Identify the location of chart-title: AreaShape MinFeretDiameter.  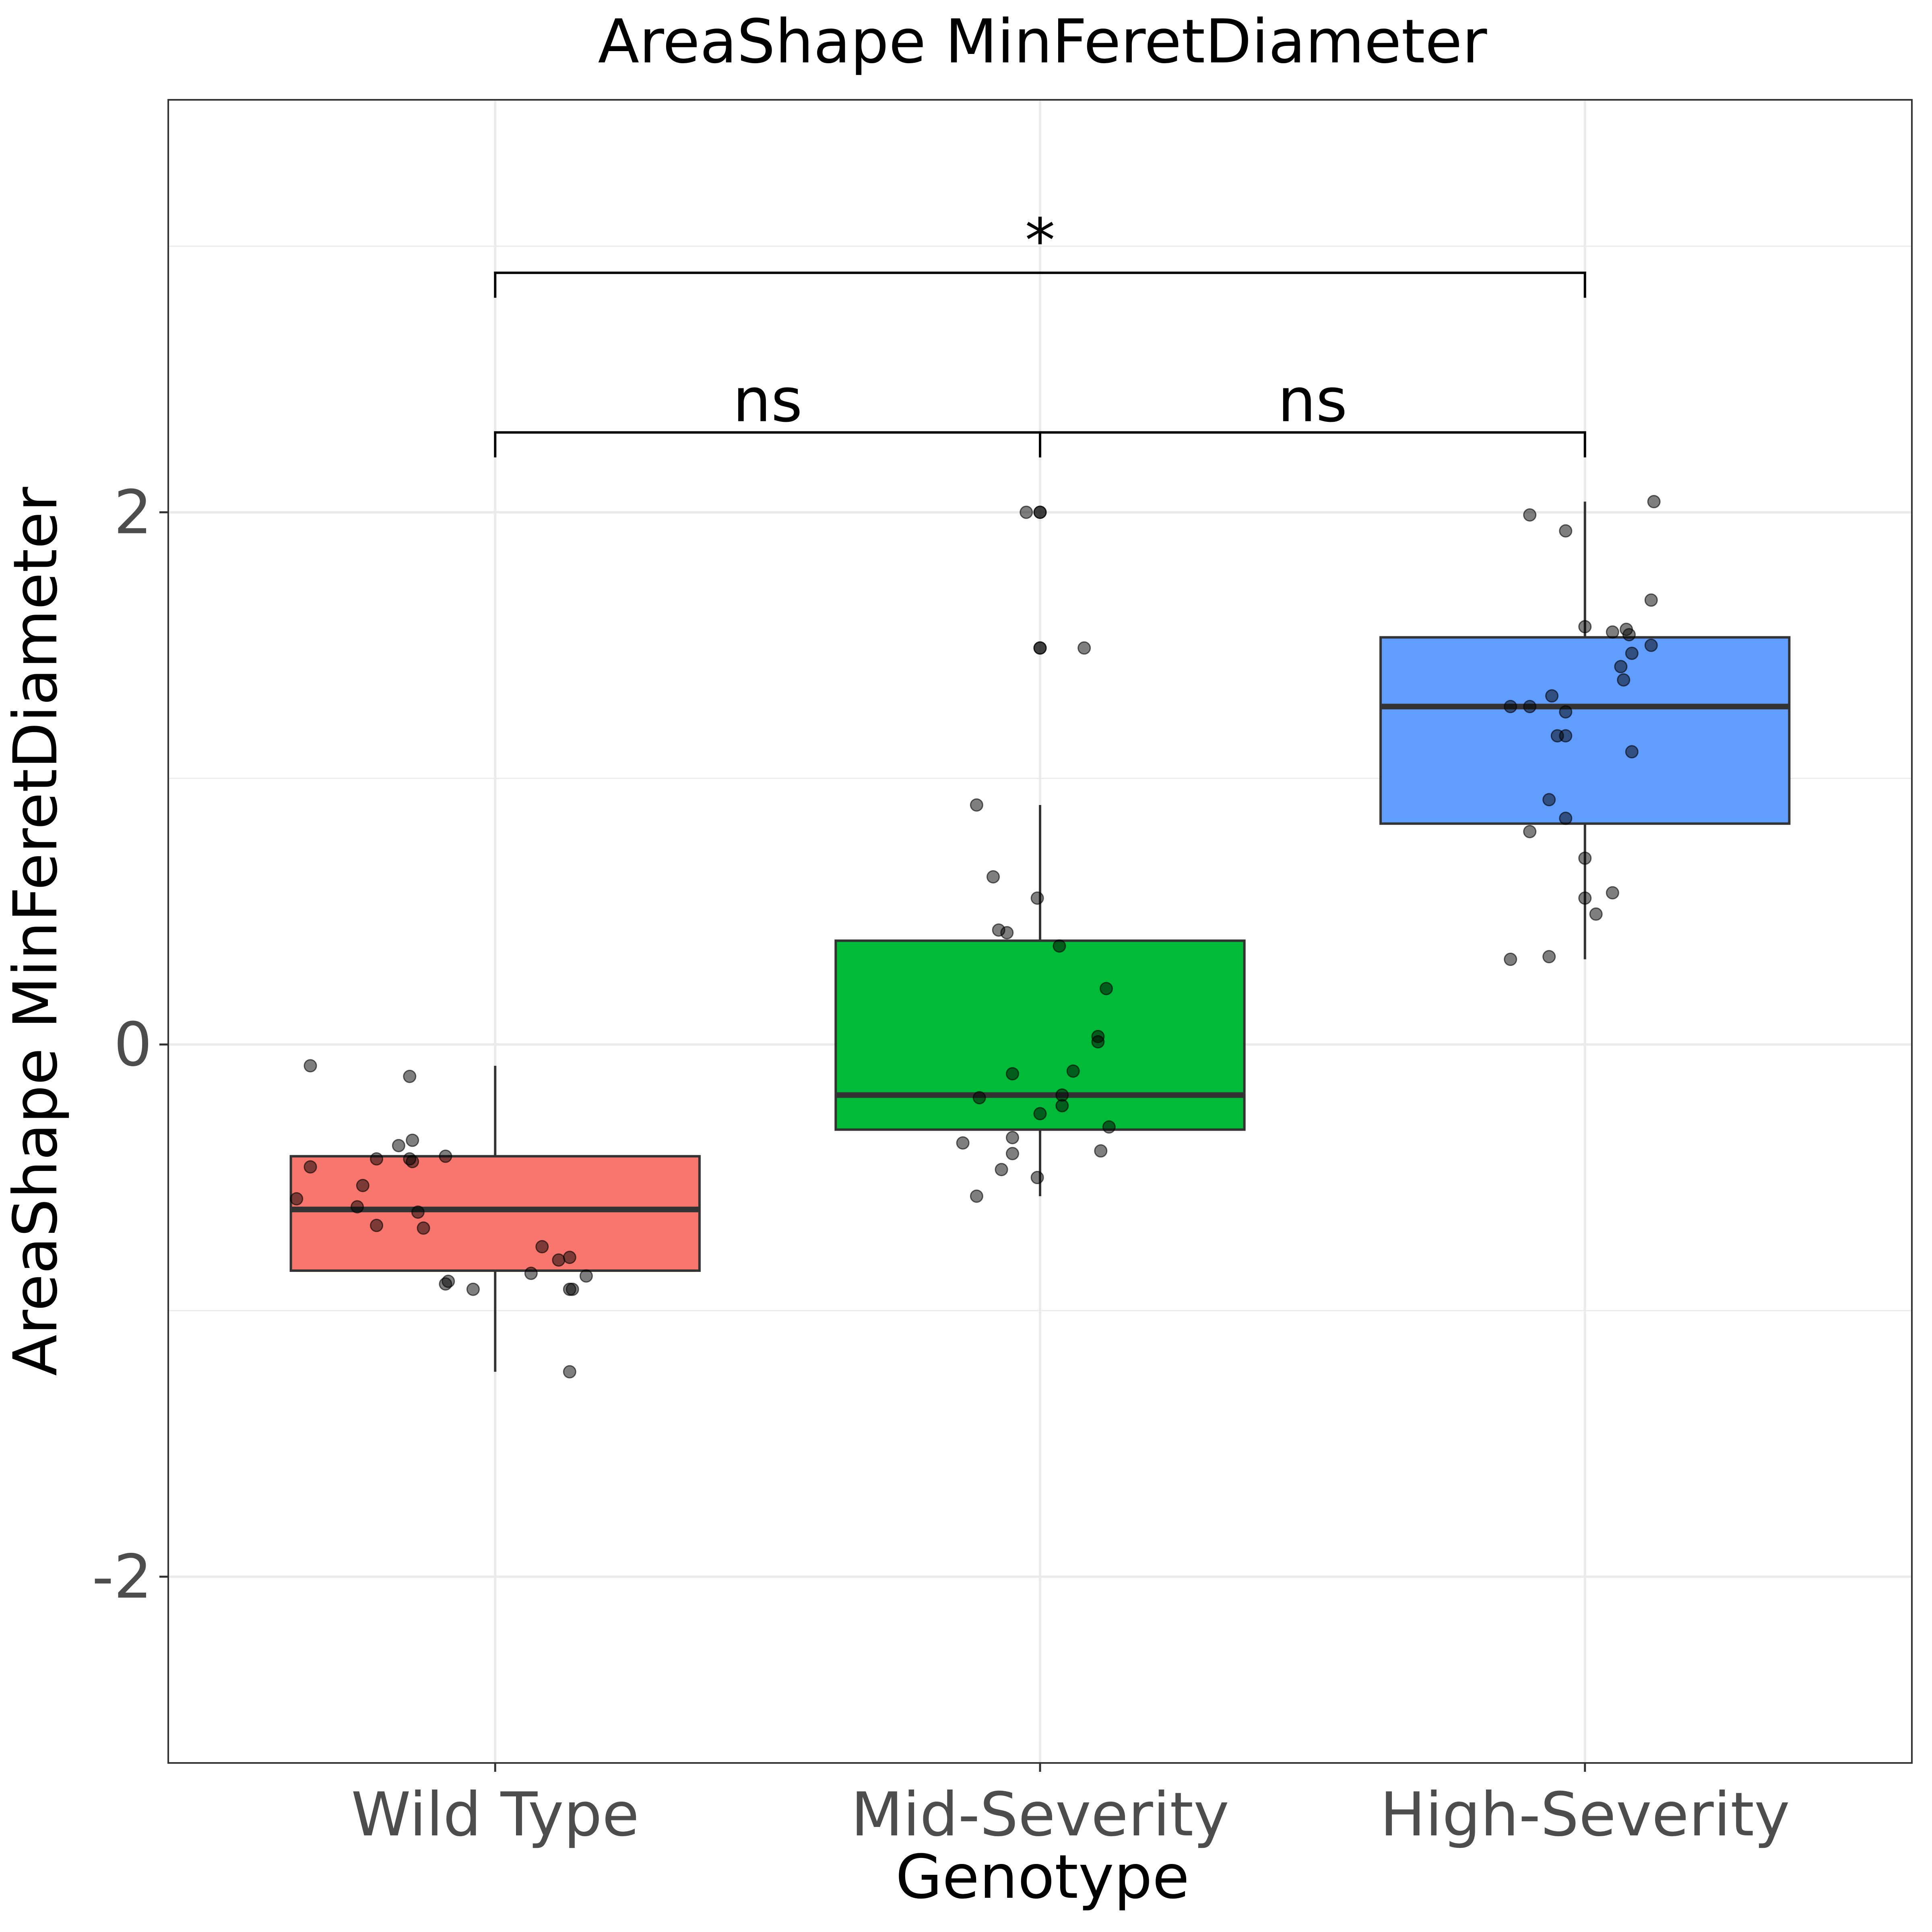
(1042, 42).